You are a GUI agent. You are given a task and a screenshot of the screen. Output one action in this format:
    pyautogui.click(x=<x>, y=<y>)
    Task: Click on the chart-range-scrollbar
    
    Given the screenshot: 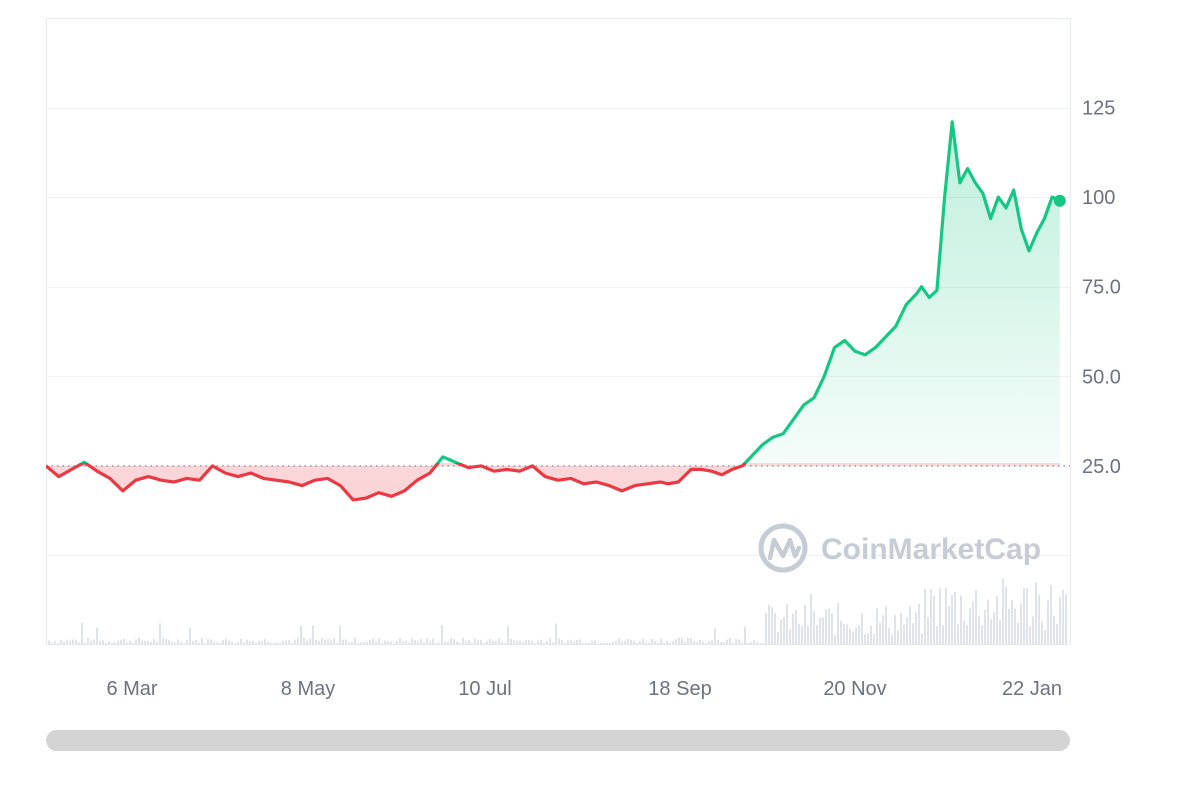 What is the action you would take?
    pyautogui.click(x=558, y=740)
    